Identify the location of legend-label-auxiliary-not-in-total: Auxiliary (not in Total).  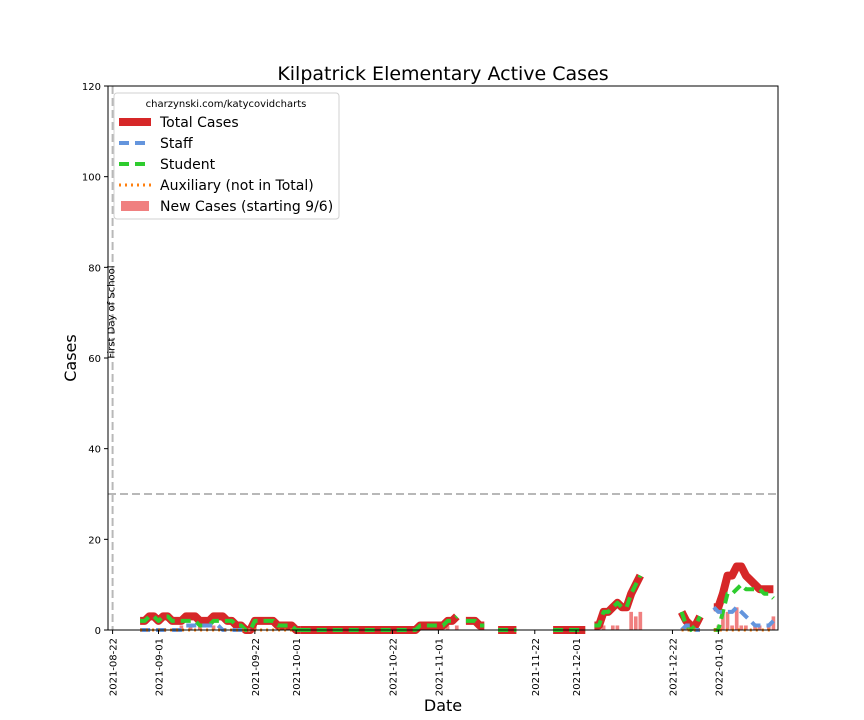
(237, 186).